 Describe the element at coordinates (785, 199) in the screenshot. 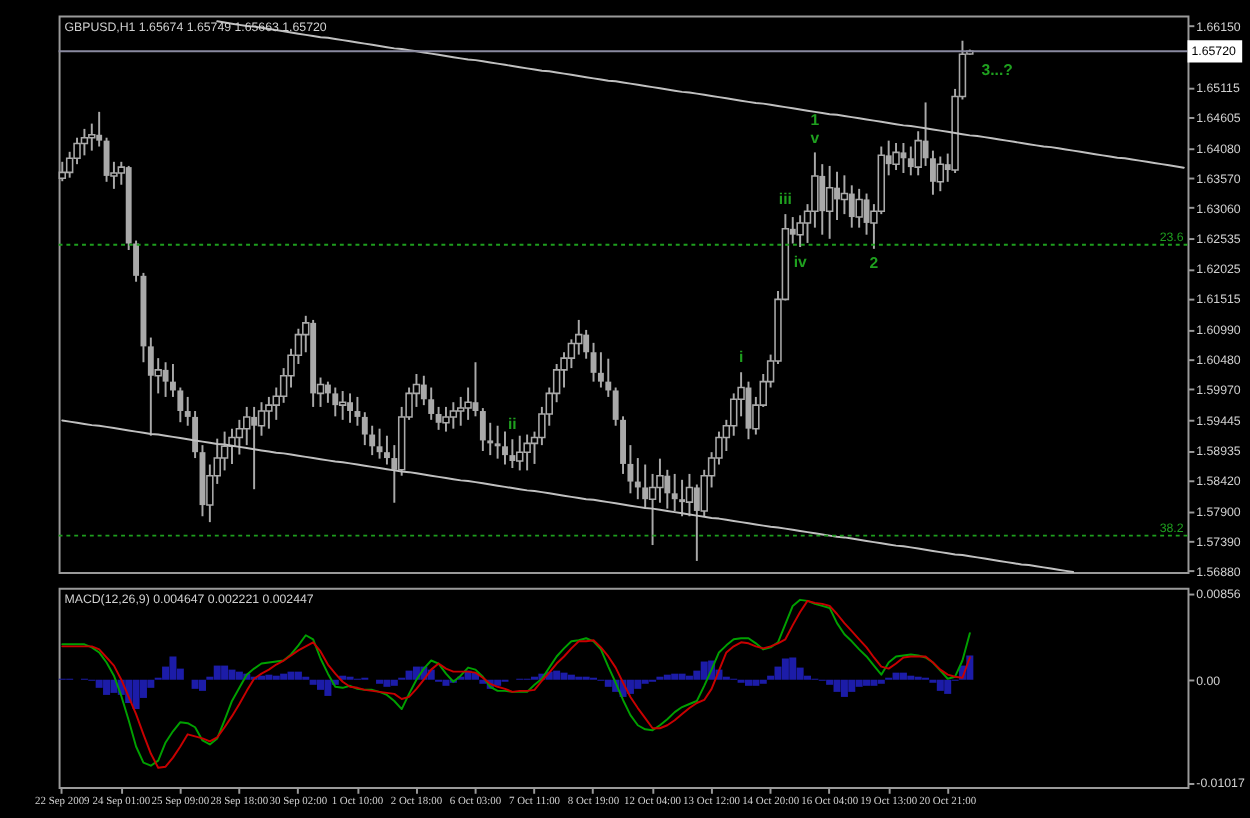

I see `annotation: iii` at that location.